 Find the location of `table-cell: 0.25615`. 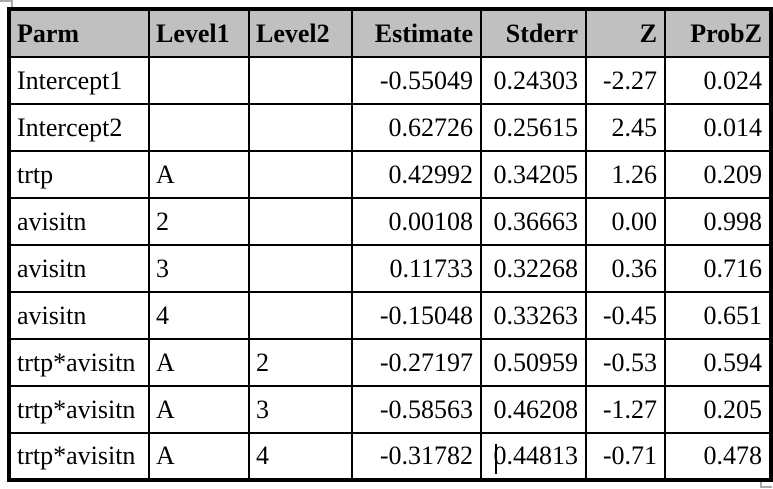

table-cell: 0.25615 is located at coordinates (533, 127).